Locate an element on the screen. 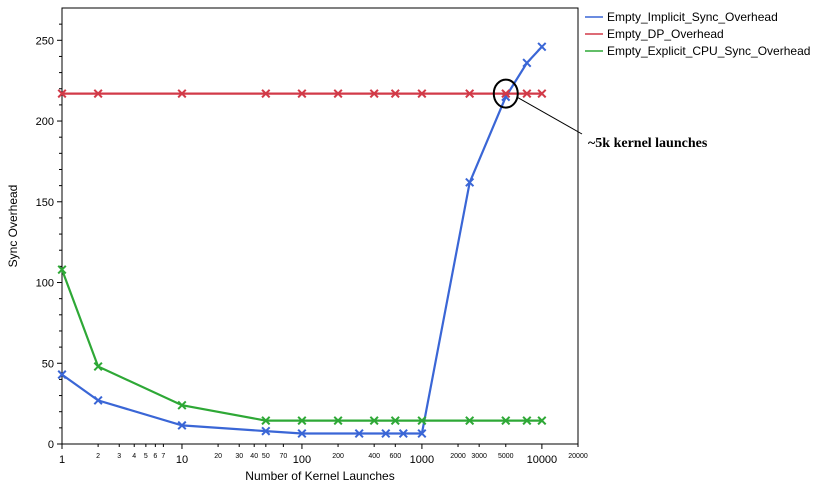  legend-label: Empty_Explicit_CPU_Sync_Overhead is located at coordinates (708, 51).